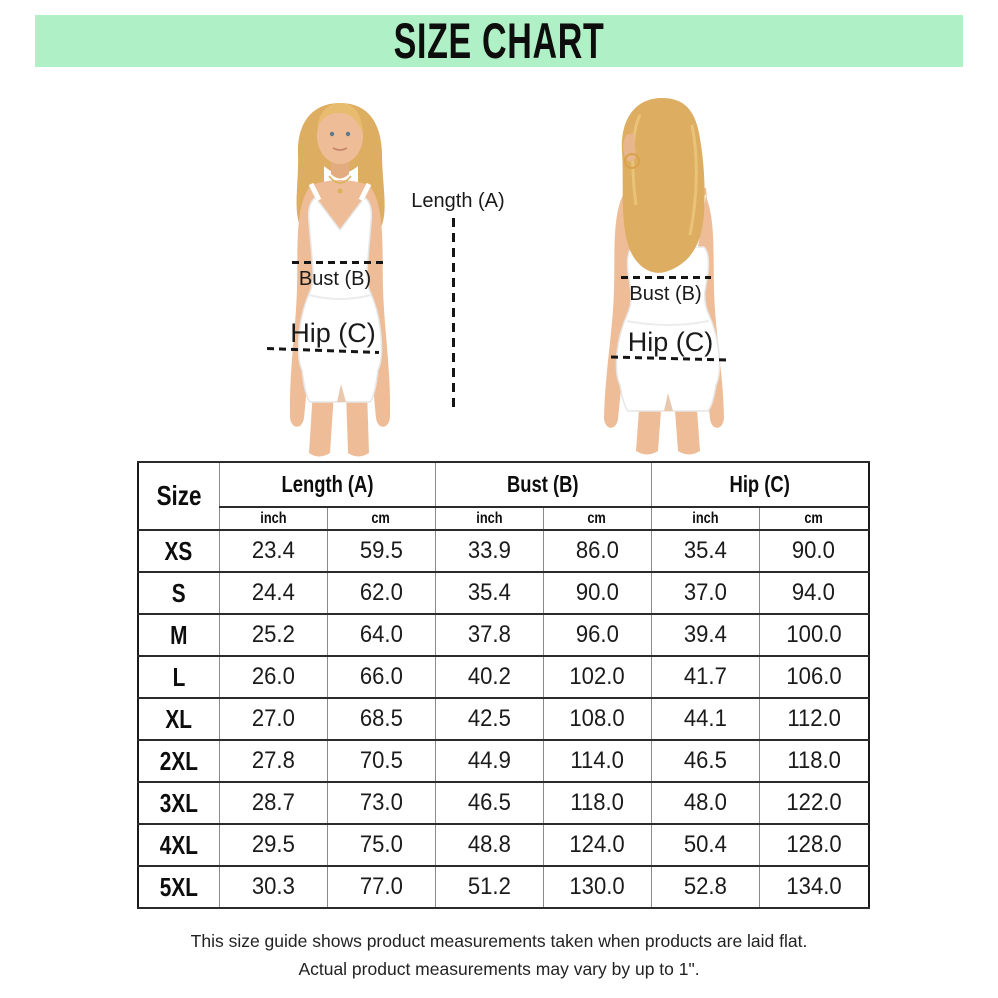 The width and height of the screenshot is (998, 998). What do you see at coordinates (178, 551) in the screenshot?
I see `size-label-cell: XS` at bounding box center [178, 551].